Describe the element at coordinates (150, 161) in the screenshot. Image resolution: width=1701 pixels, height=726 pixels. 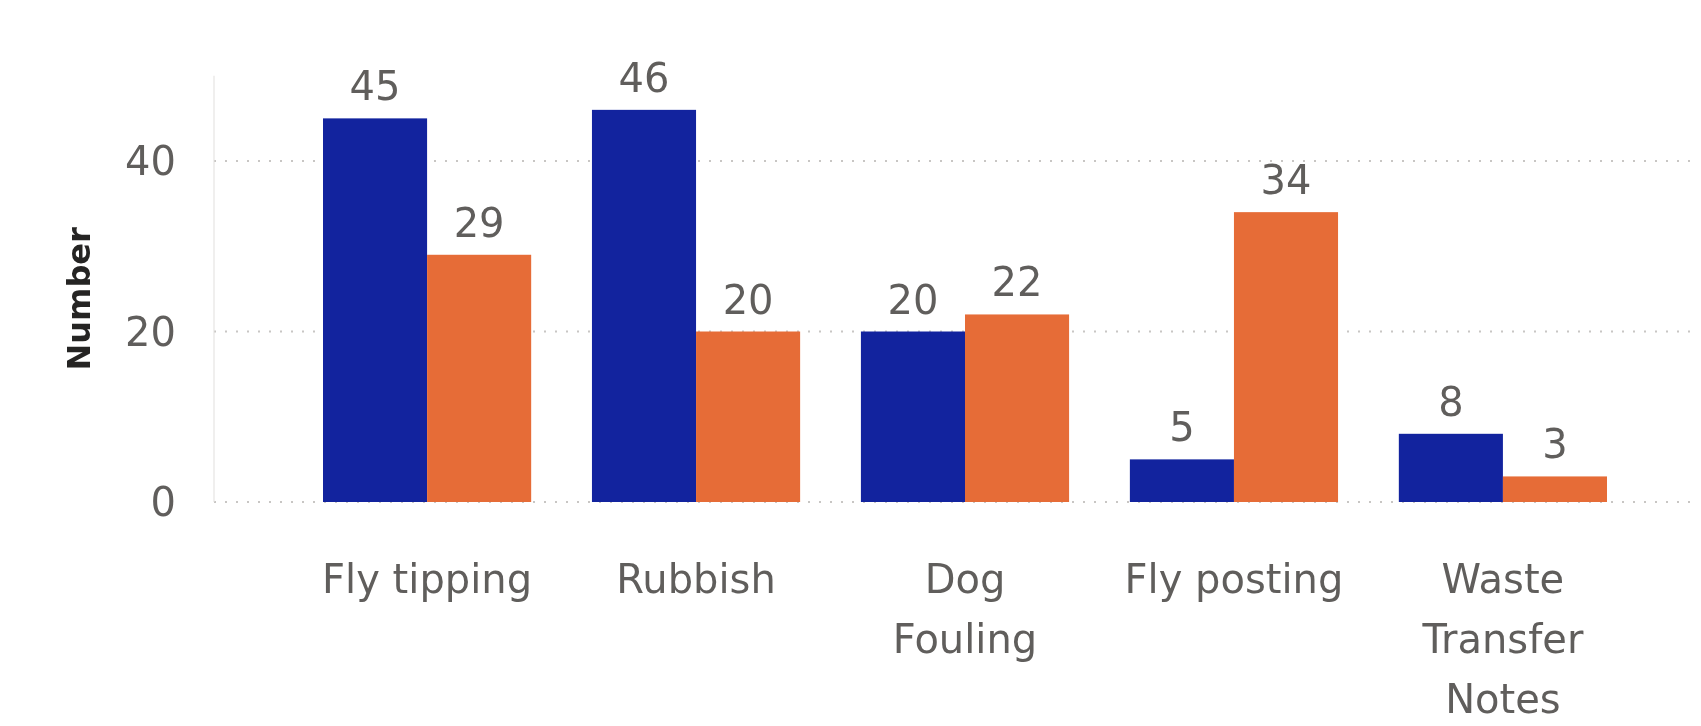
I see `y-tick-label: 40` at that location.